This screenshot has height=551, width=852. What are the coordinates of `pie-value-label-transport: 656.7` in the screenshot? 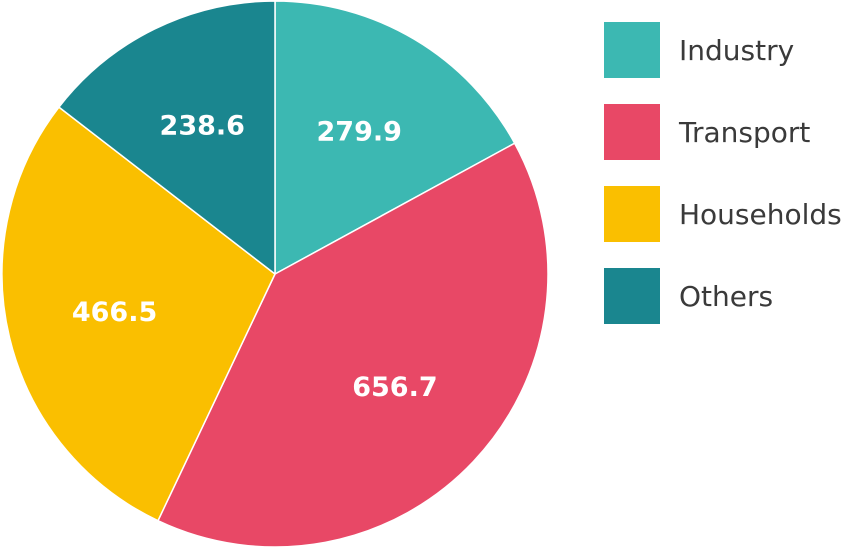 It's located at (394, 387).